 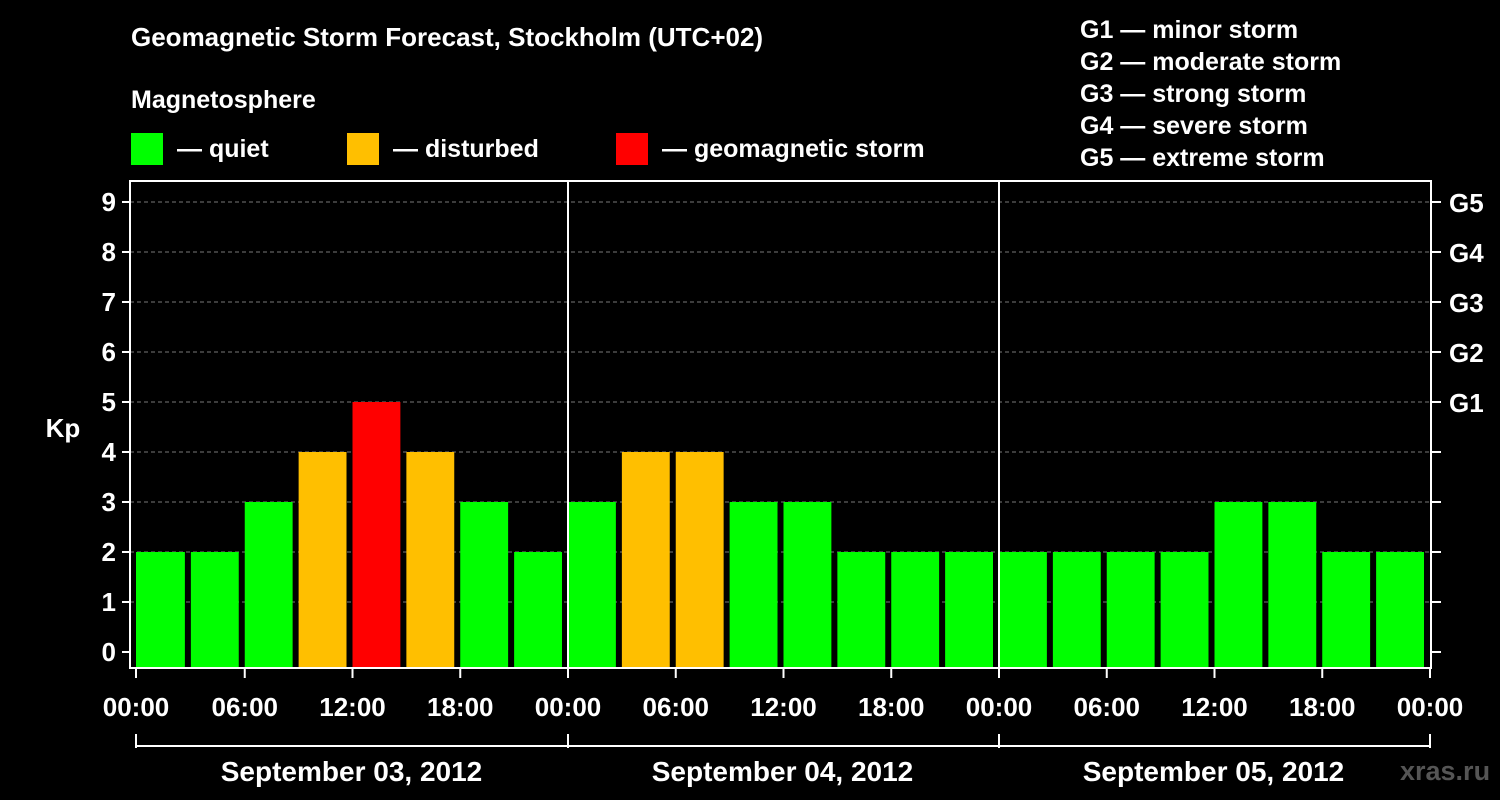 What do you see at coordinates (1466, 253) in the screenshot?
I see `right-axis-label-g4: G4` at bounding box center [1466, 253].